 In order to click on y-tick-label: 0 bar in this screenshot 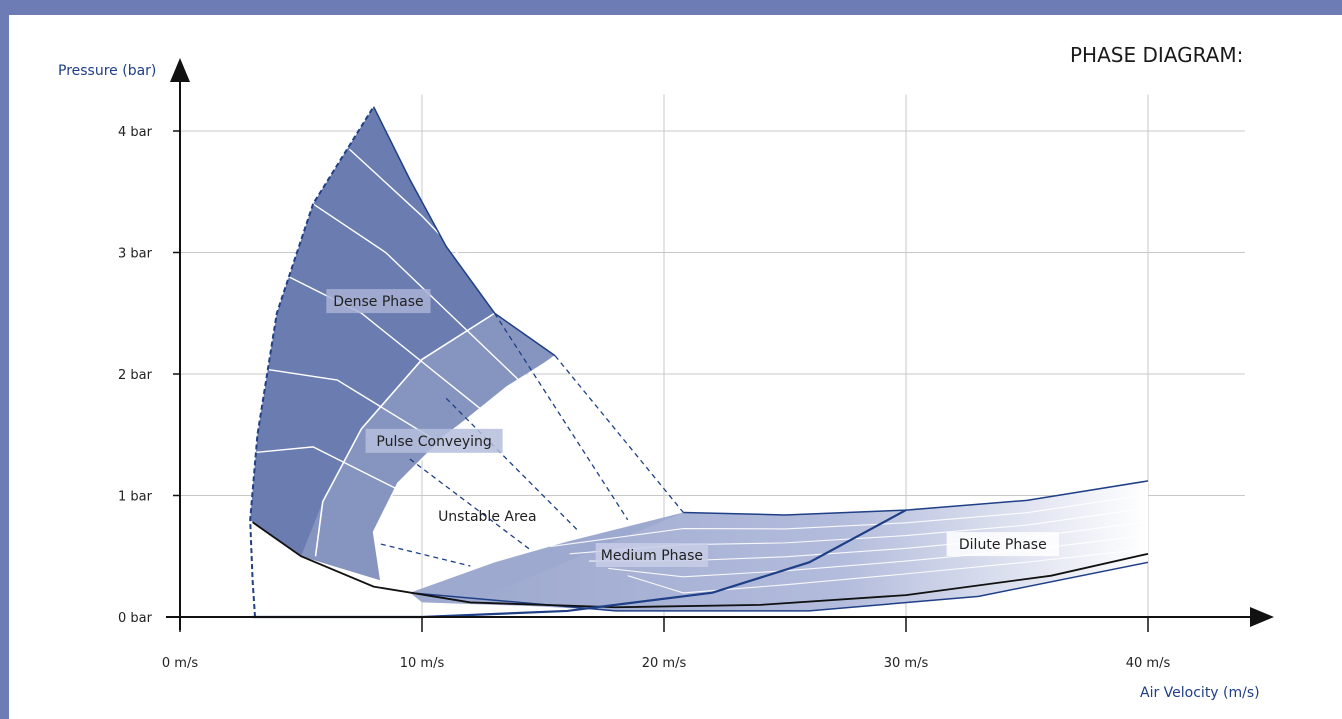, I will do `click(135, 618)`.